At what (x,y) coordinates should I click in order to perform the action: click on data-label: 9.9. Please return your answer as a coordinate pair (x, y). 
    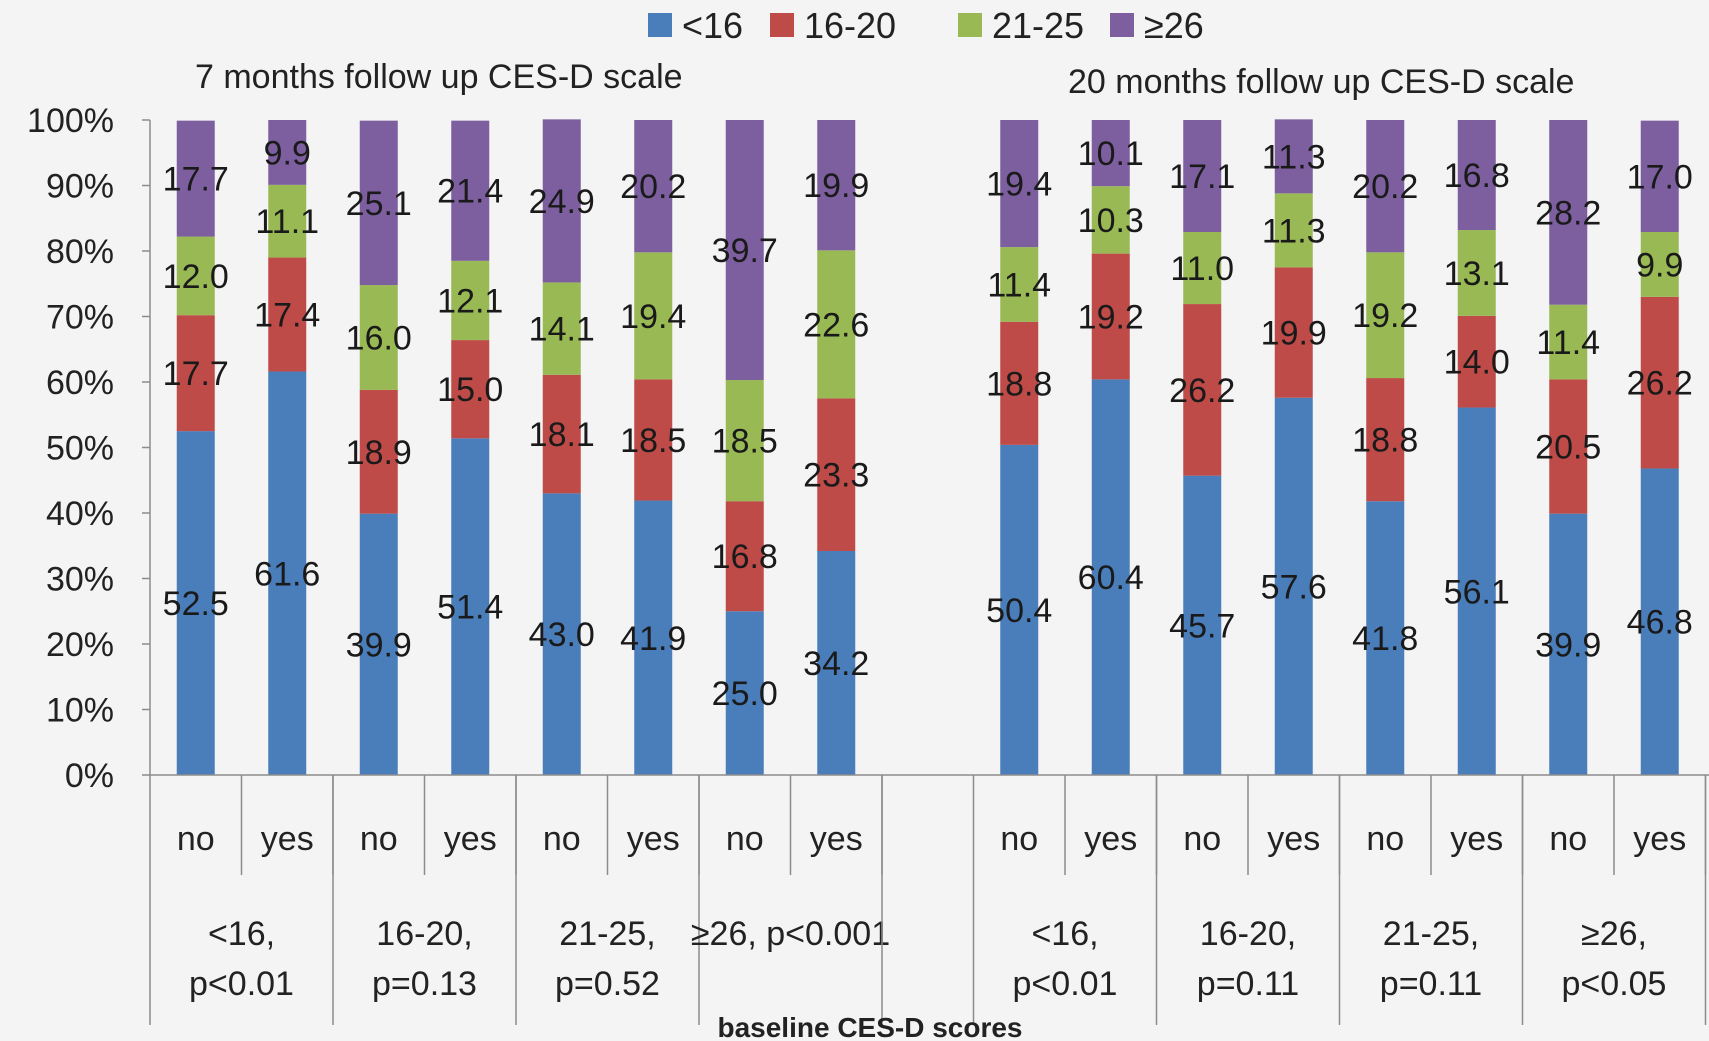
    Looking at the image, I should click on (287, 153).